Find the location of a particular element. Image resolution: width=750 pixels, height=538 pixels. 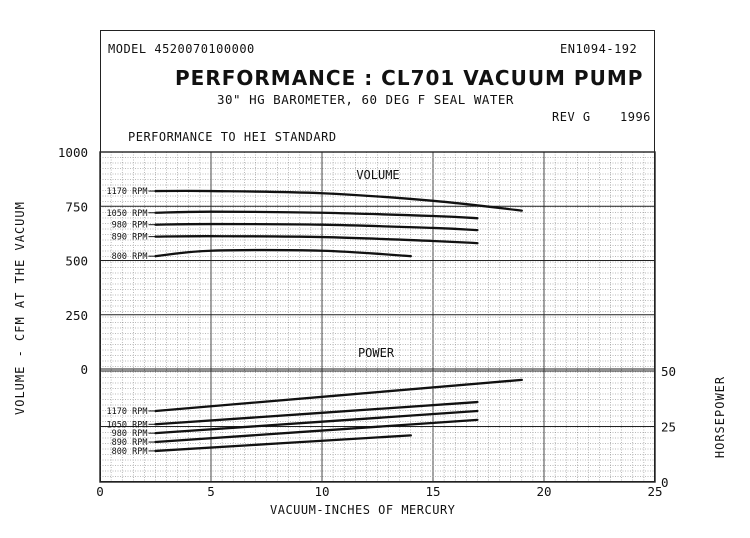

x-tick-label: 20 is located at coordinates (543, 491).